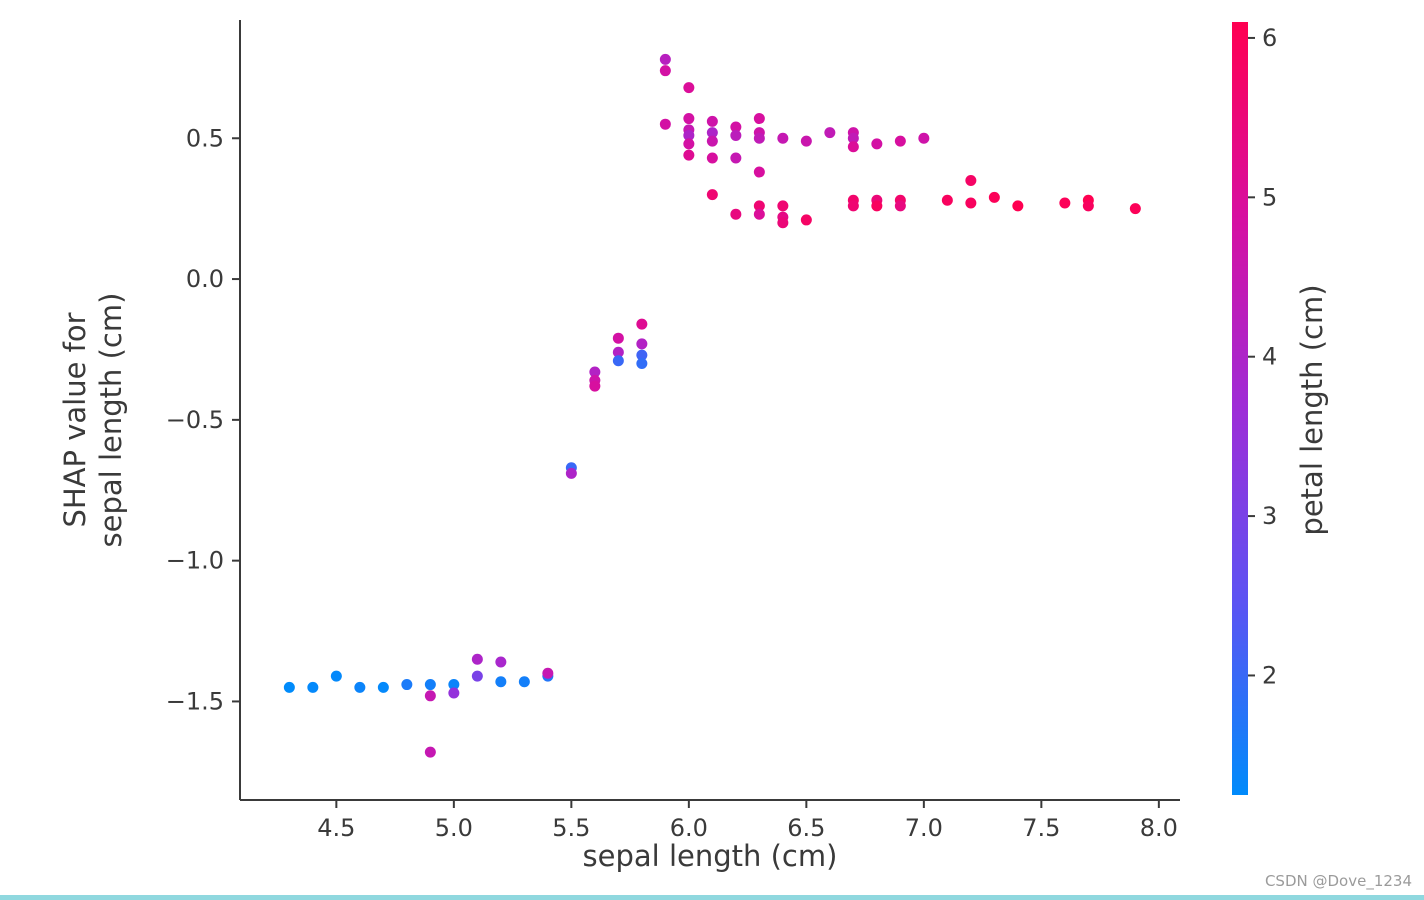 This screenshot has height=900, width=1424. I want to click on y-axis-label: SHAP value for sepal length (cm), so click(93, 420).